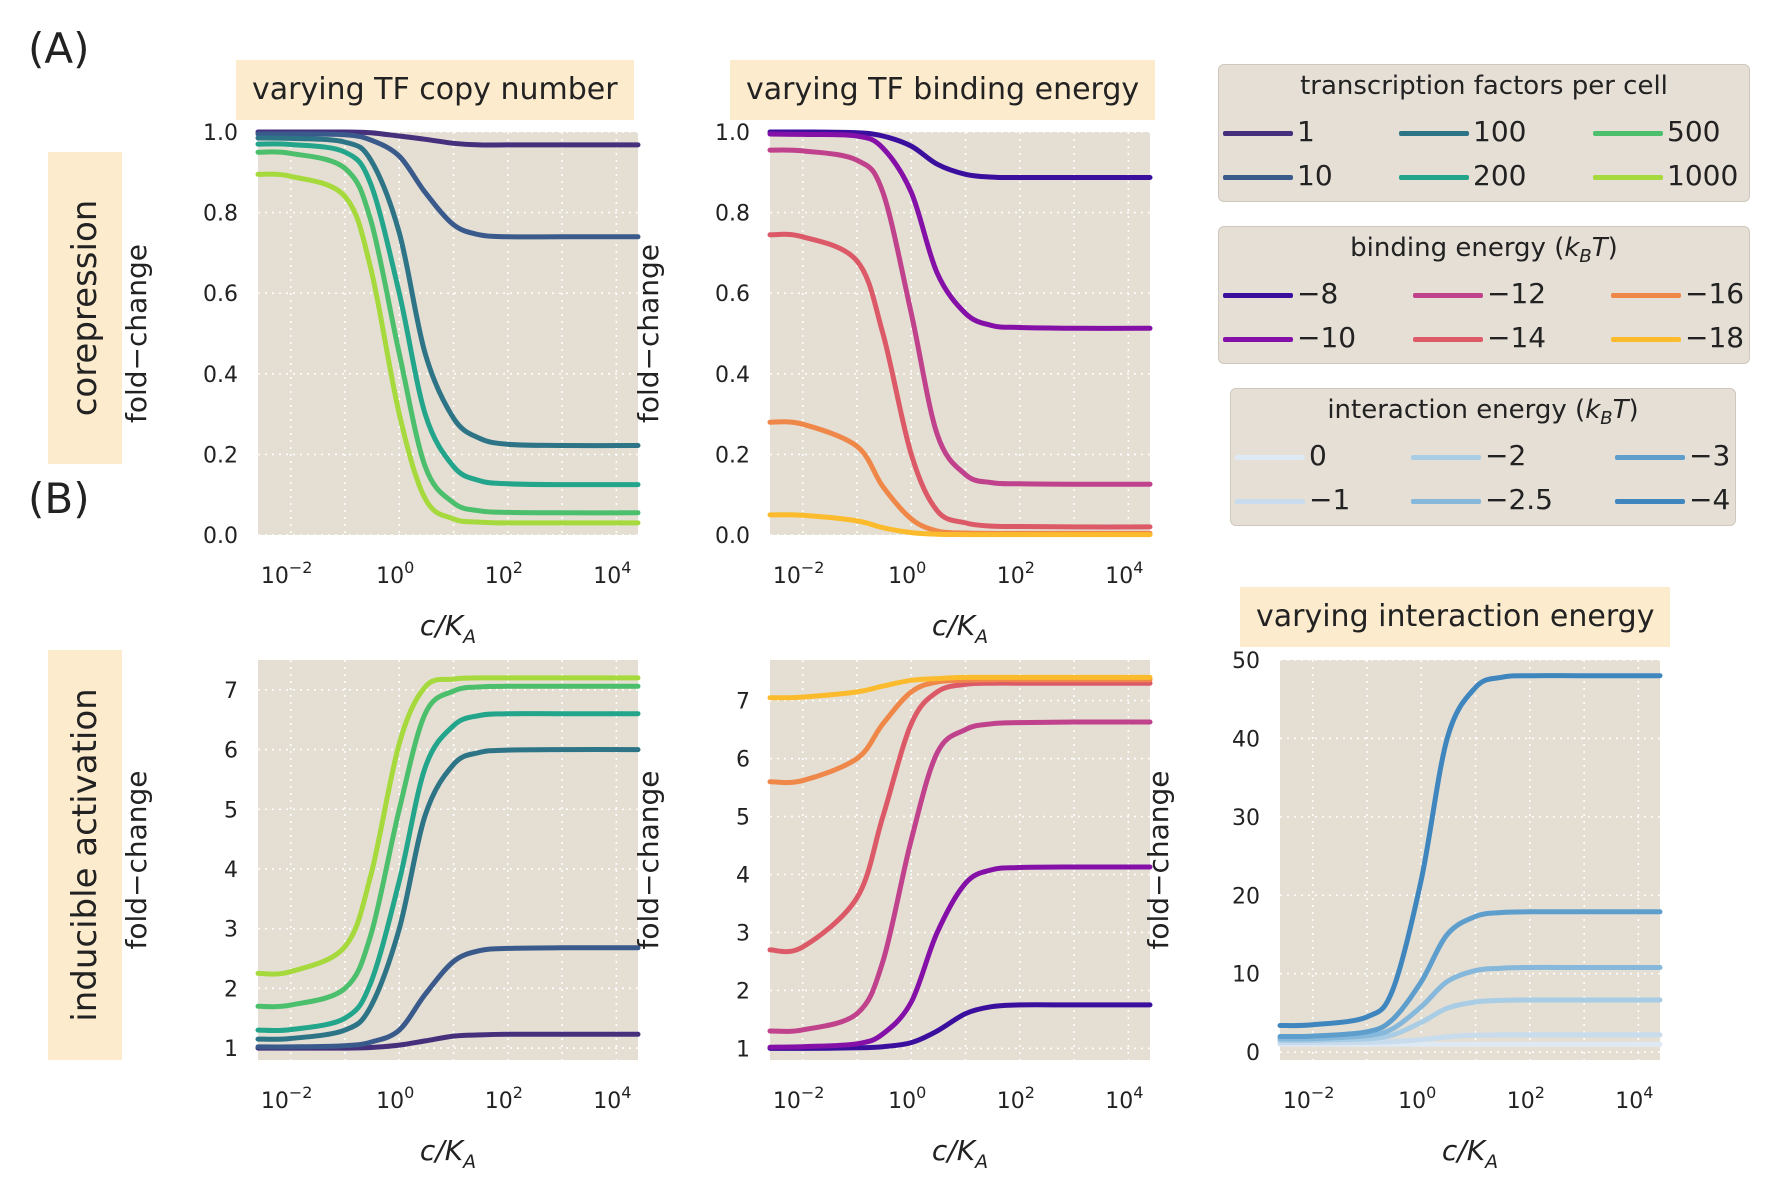  I want to click on chart-b3: 0 10 20 30 40 50 10⁻² 10⁰ 10² 10⁴ c/KA fold−change, so click(1402, 911).